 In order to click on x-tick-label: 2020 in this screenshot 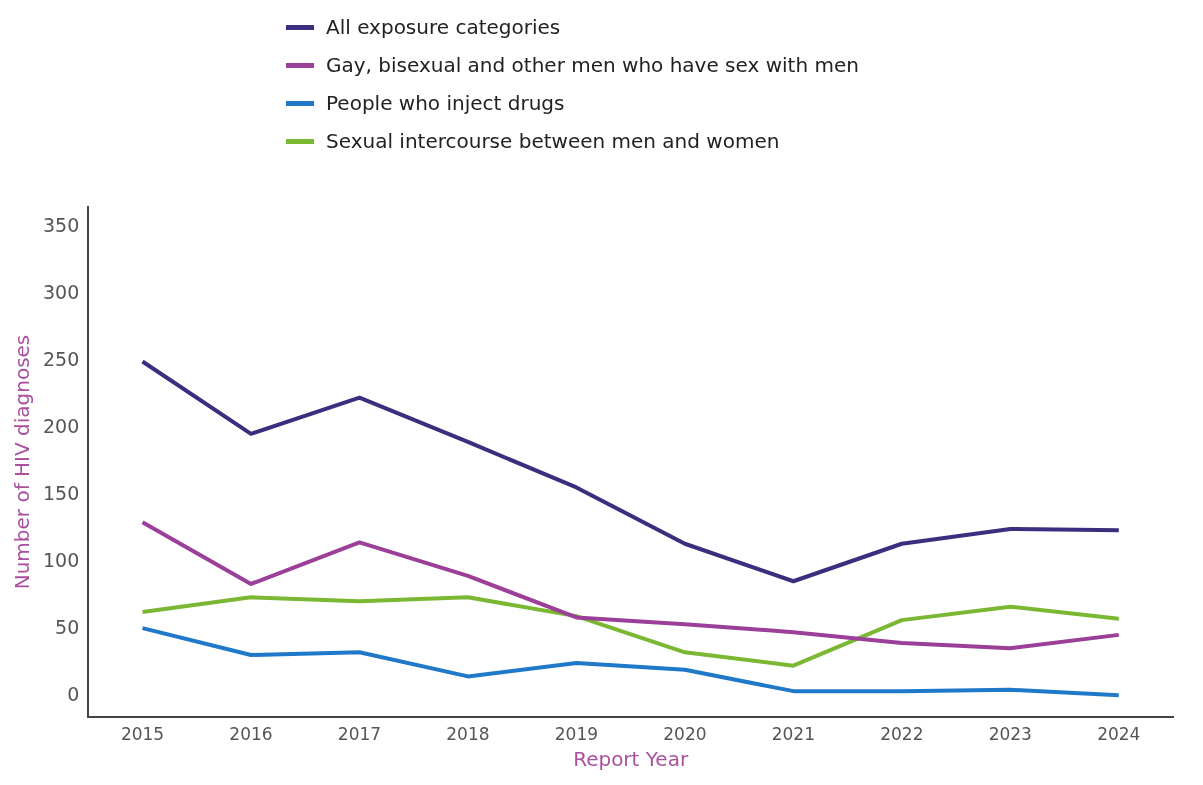, I will do `click(685, 734)`.